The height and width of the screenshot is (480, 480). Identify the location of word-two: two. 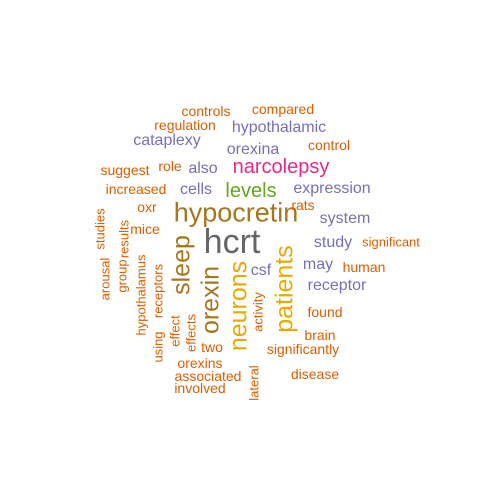
(212, 347).